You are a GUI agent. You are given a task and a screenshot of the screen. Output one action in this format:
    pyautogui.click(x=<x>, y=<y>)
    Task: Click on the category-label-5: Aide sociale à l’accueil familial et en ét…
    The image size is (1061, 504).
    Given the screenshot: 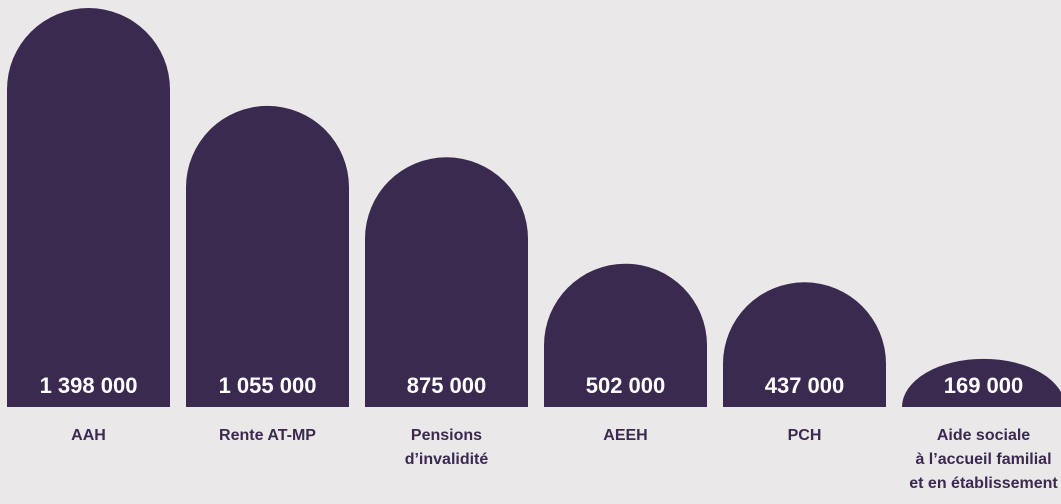 What is the action you would take?
    pyautogui.click(x=983, y=459)
    